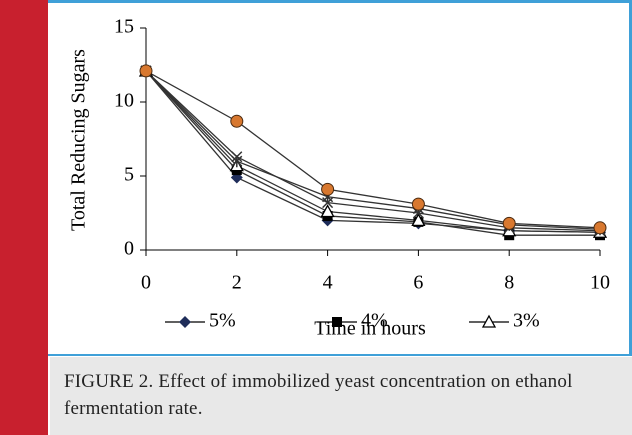 This screenshot has width=632, height=435. What do you see at coordinates (146, 283) in the screenshot?
I see `x-tick-label: 0` at bounding box center [146, 283].